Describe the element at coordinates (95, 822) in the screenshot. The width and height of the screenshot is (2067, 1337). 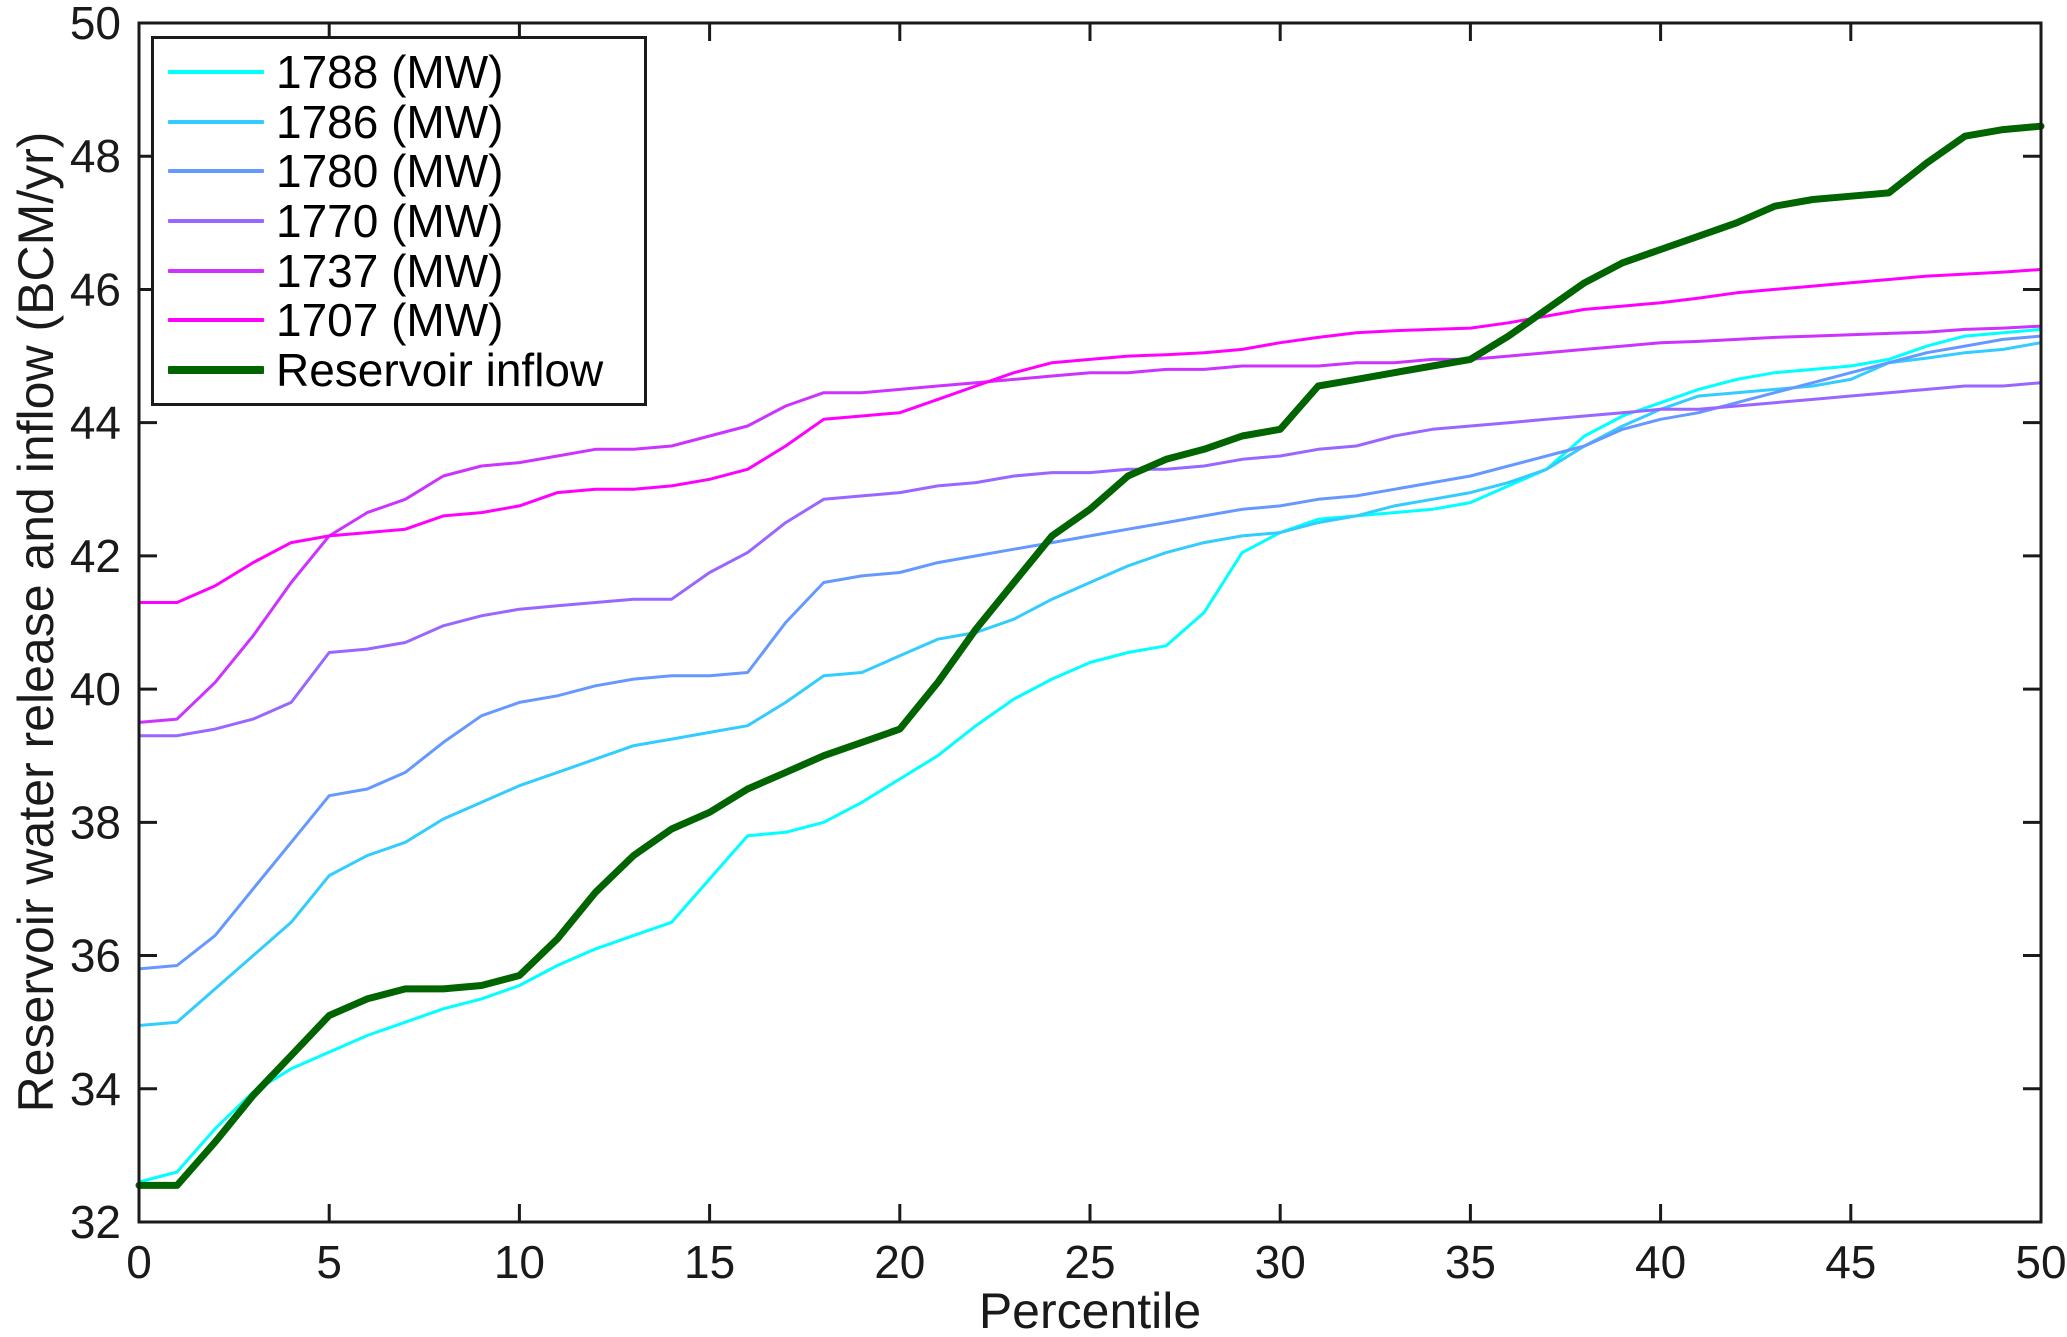
I see `y-tick-label: 38` at that location.